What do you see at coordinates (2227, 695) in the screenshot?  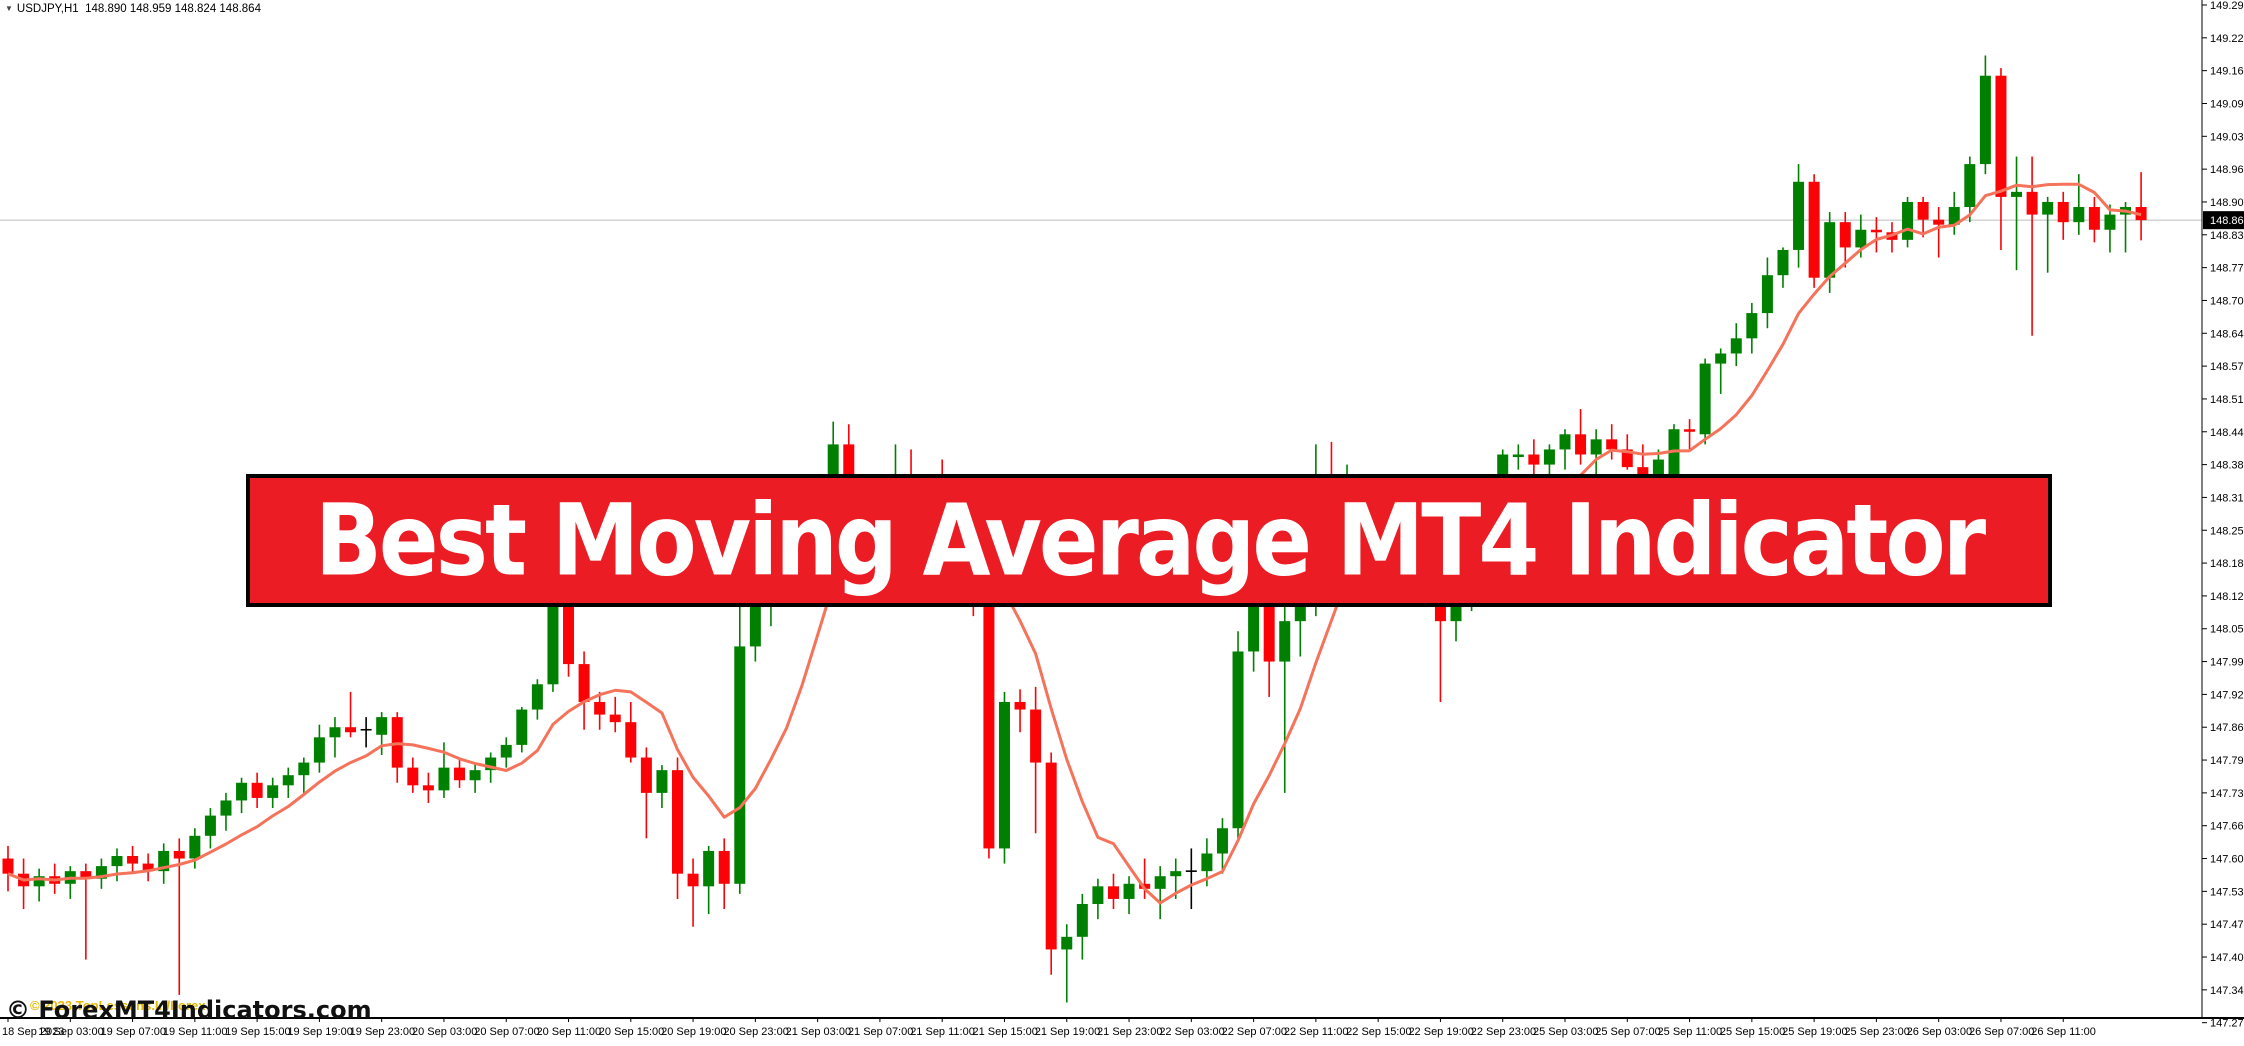 I see `price-axis-label: 147.925` at bounding box center [2227, 695].